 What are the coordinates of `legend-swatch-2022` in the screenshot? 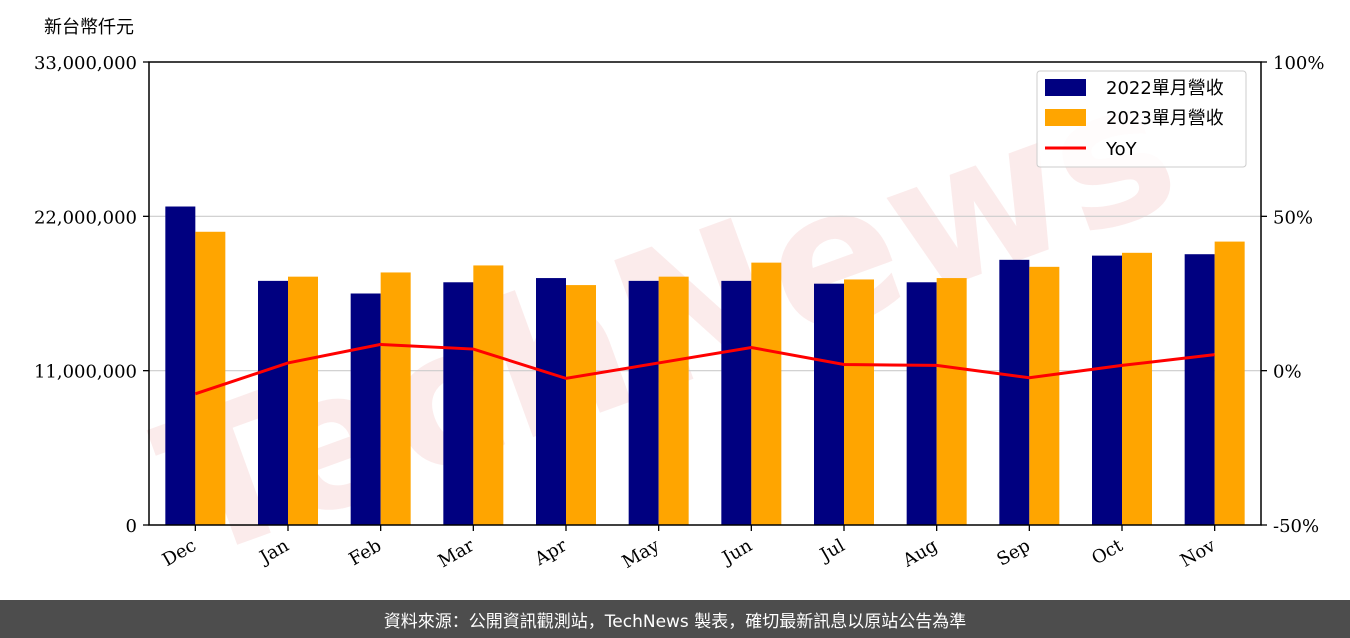 It's located at (1065, 87).